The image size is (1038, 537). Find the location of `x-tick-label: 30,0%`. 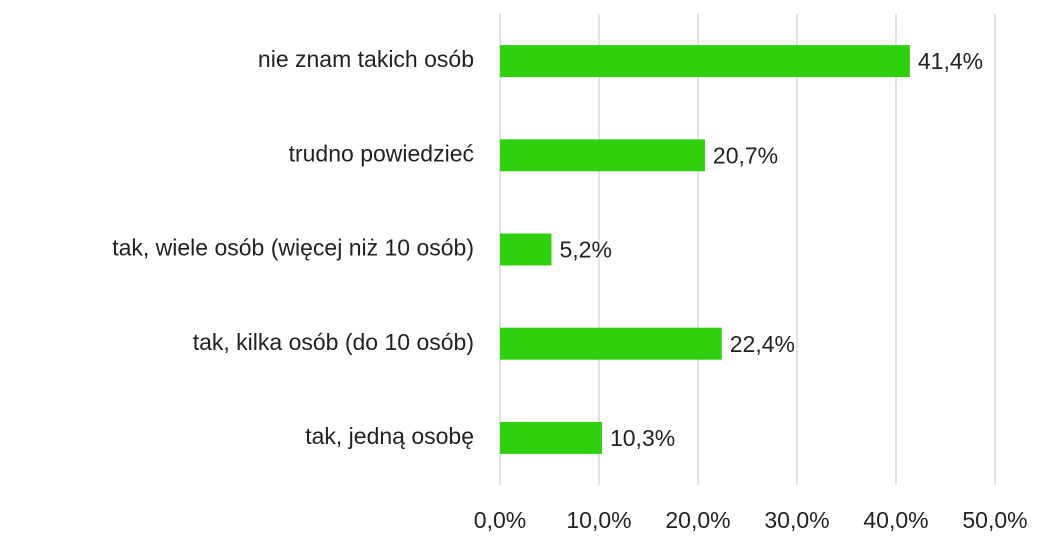

x-tick-label: 30,0% is located at coordinates (796, 520).